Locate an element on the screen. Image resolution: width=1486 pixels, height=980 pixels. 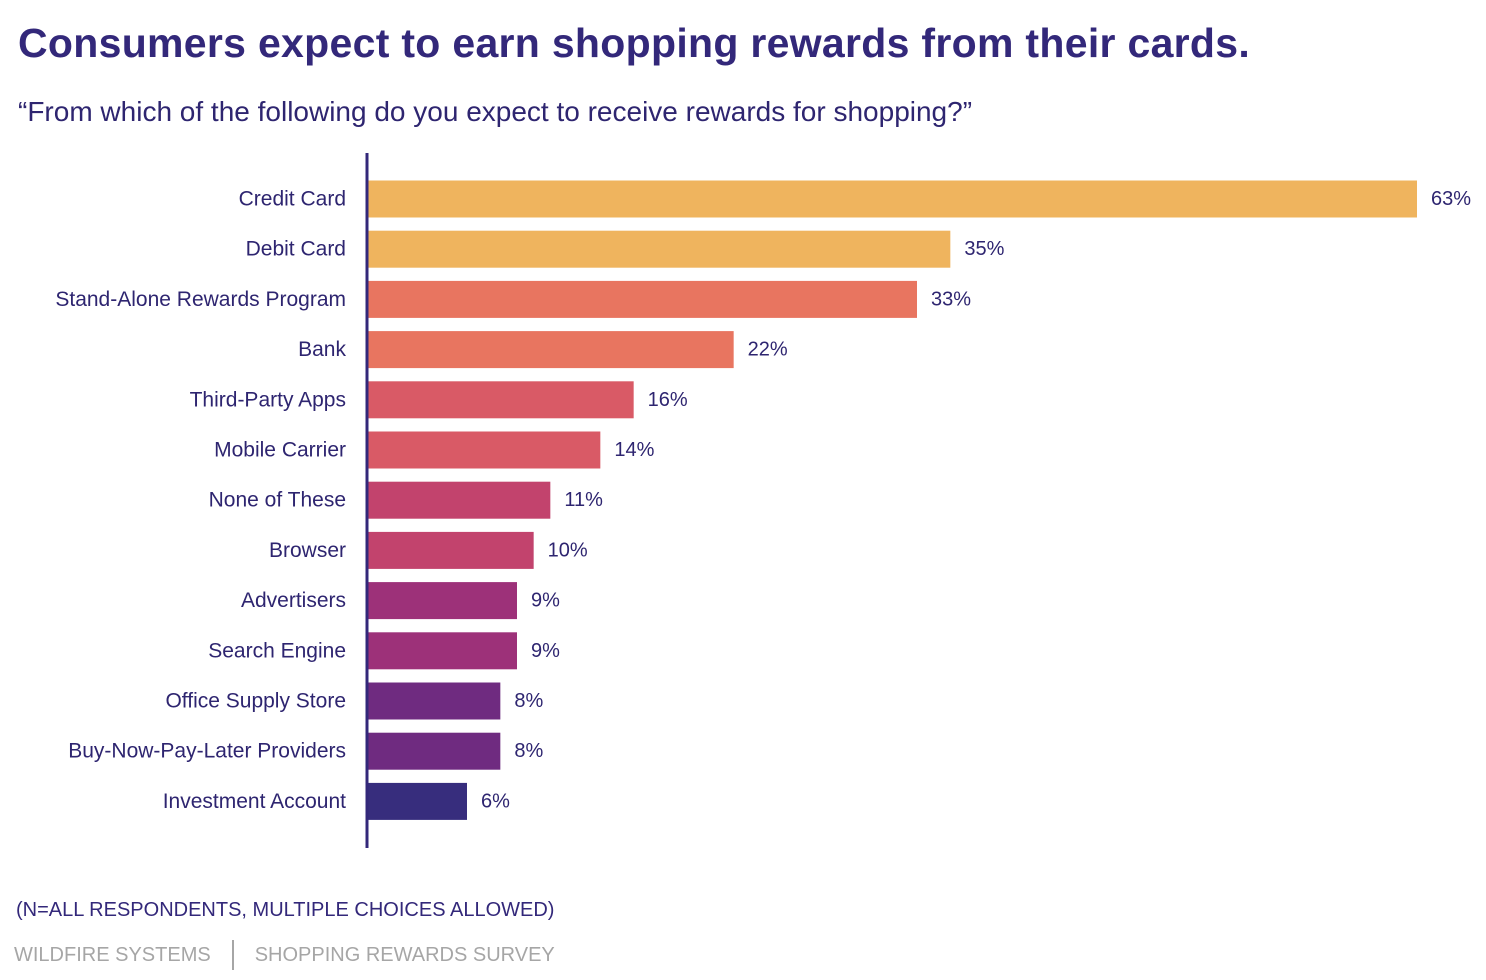
bar-office-supply-store is located at coordinates (434, 701).